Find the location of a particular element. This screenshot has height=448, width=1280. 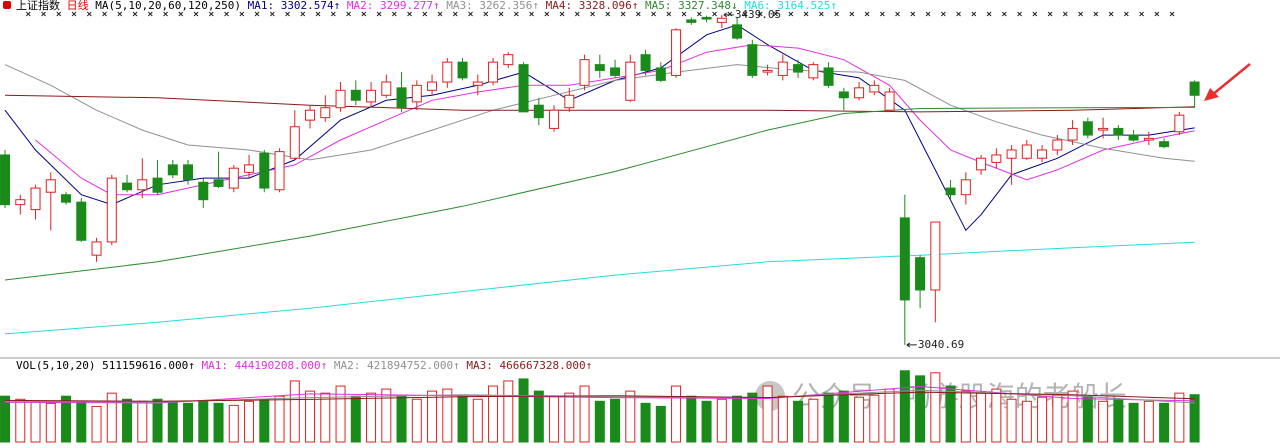

legend-entry: MA2: 421894752.000↑ is located at coordinates (397, 365).